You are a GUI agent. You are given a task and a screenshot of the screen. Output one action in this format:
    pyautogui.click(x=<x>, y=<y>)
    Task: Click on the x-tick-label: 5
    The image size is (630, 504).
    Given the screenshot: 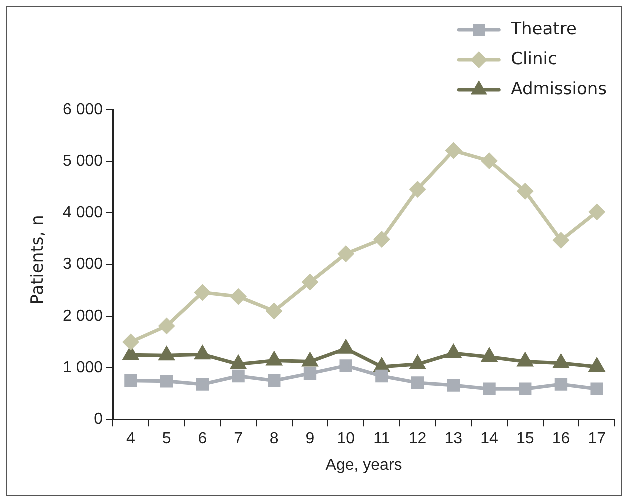 What is the action you would take?
    pyautogui.click(x=167, y=439)
    